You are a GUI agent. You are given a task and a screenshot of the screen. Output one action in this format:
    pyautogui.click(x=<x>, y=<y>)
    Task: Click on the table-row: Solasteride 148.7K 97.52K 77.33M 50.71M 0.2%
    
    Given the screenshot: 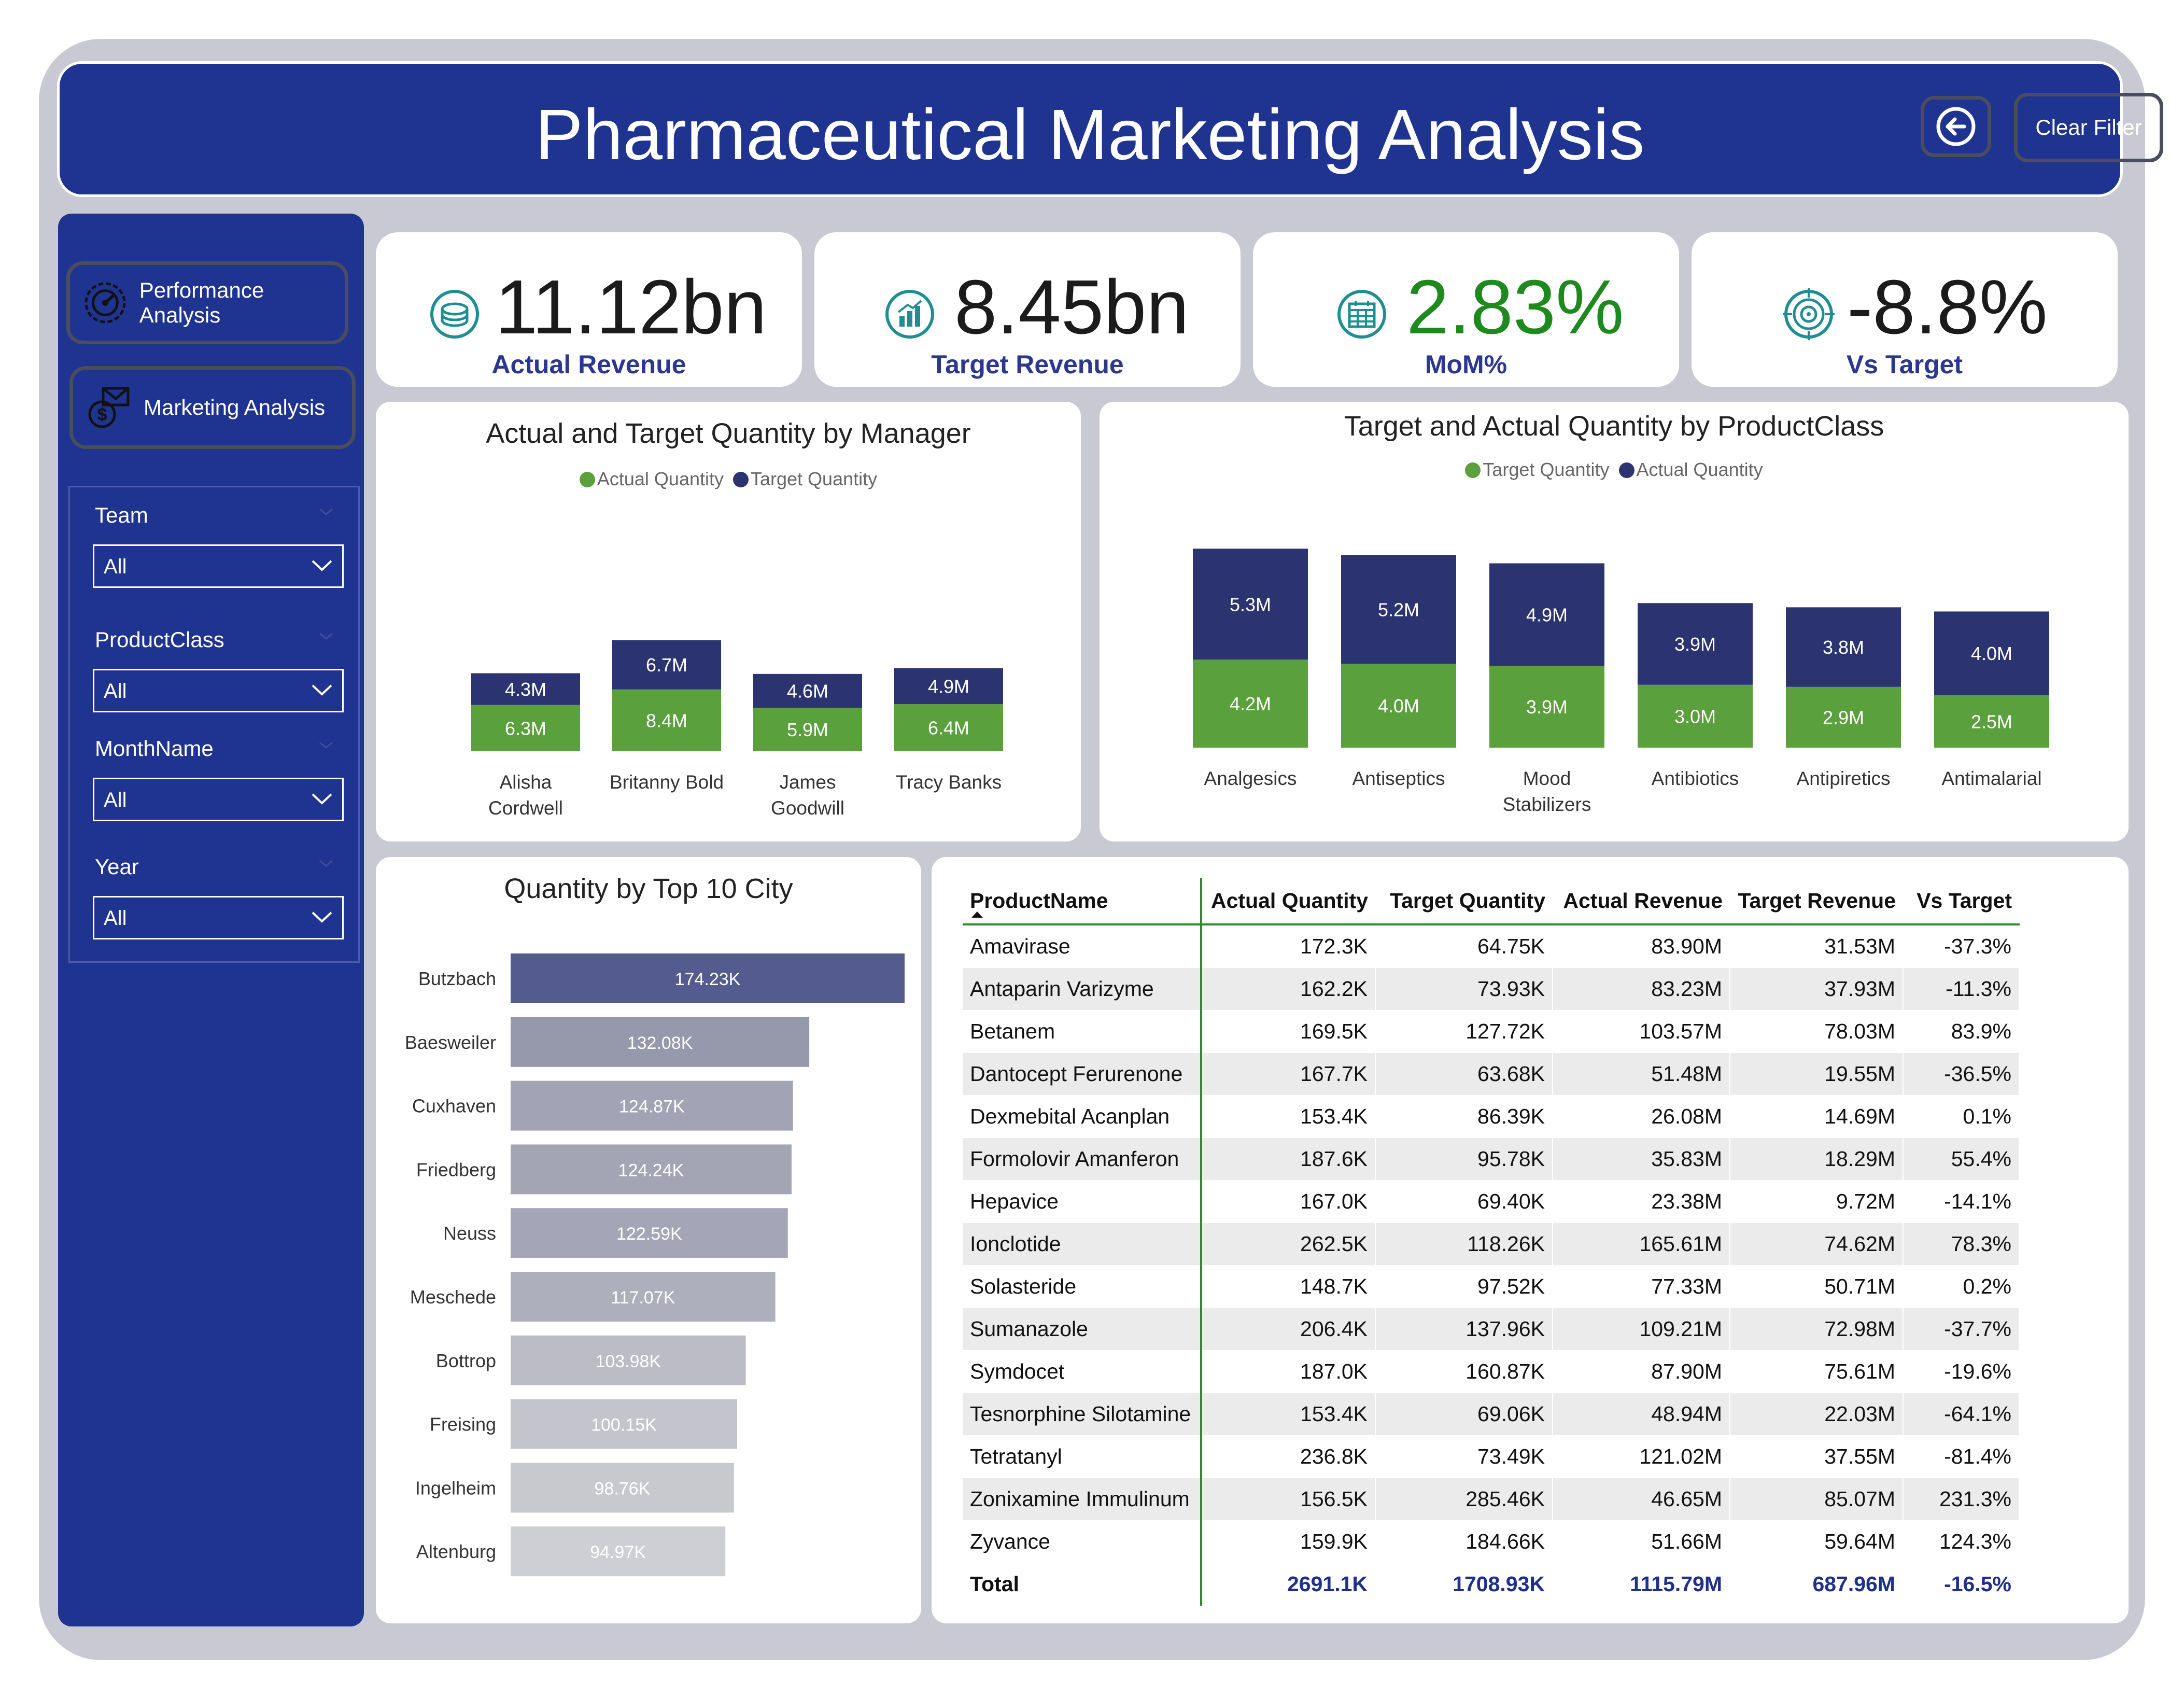 What is the action you would take?
    pyautogui.click(x=1491, y=1286)
    